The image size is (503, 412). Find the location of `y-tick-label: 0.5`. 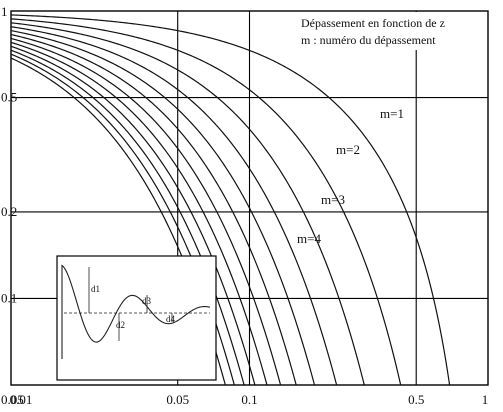

y-tick-label: 0.5 is located at coordinates (9, 97).